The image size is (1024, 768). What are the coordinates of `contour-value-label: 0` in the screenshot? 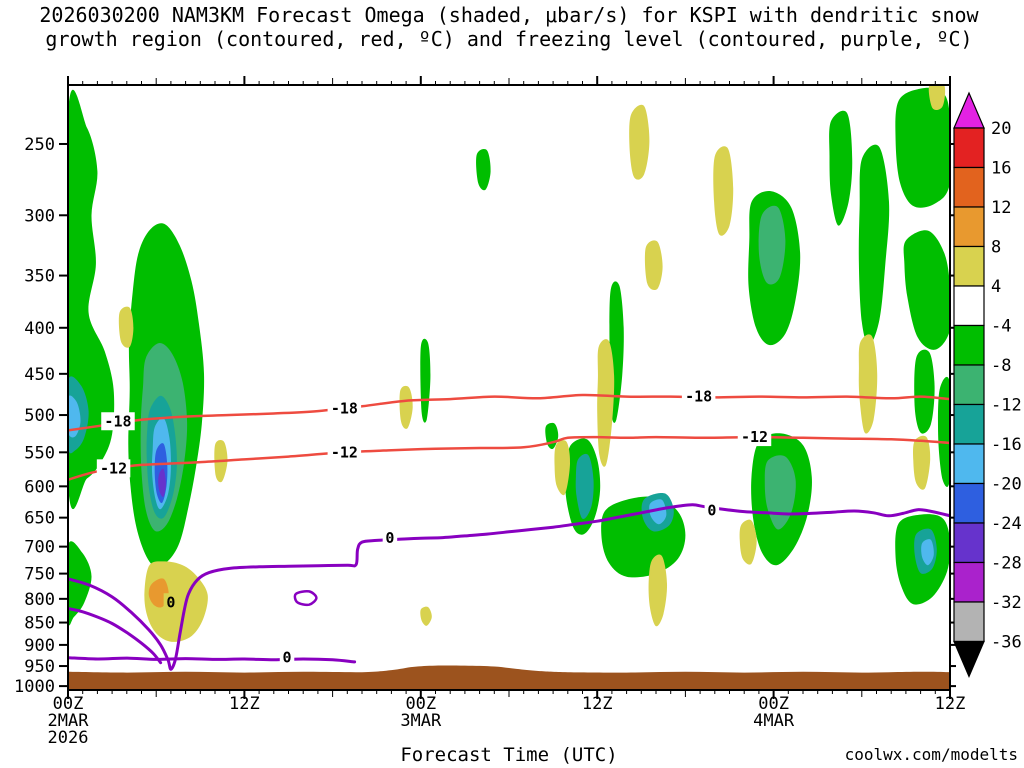 It's located at (711, 510).